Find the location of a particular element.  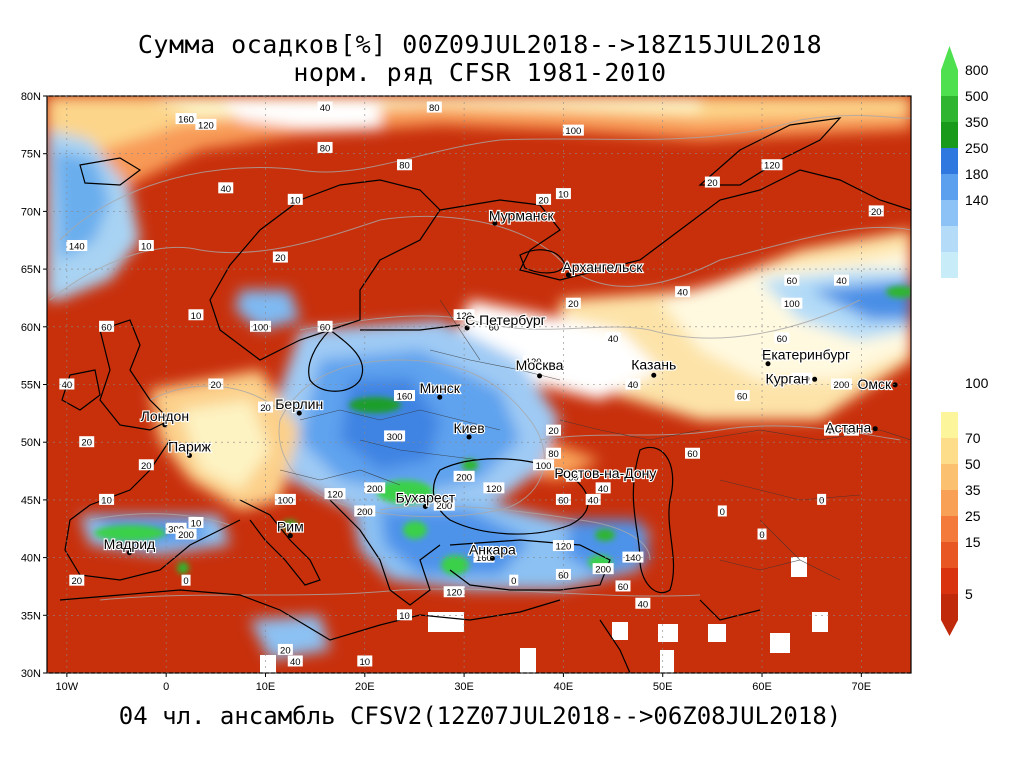

colorbar-label: 140 is located at coordinates (977, 200).